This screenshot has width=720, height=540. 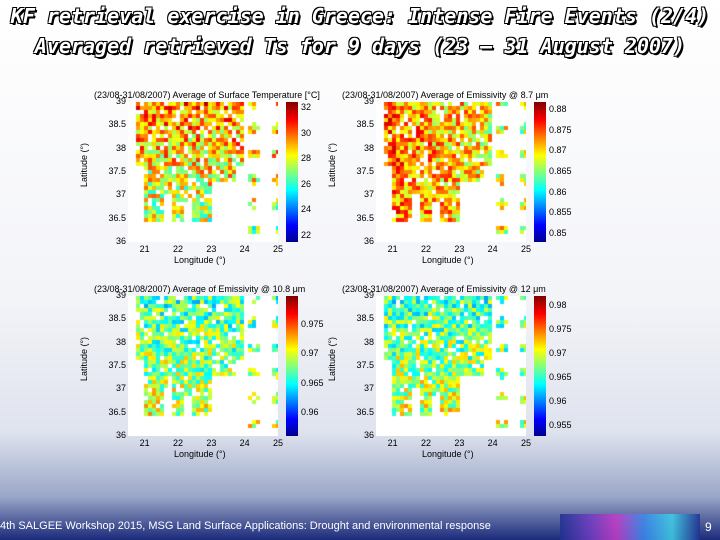 What do you see at coordinates (558, 191) in the screenshot?
I see `colorbar-tick-label: 0.86` at bounding box center [558, 191].